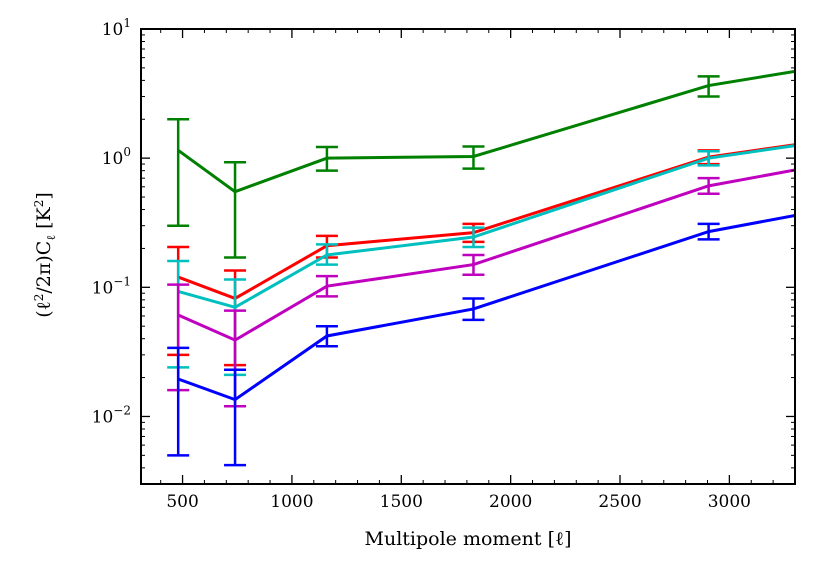 This screenshot has width=832, height=564. Describe the element at coordinates (510, 502) in the screenshot. I see `x-tick-label: 2000` at that location.